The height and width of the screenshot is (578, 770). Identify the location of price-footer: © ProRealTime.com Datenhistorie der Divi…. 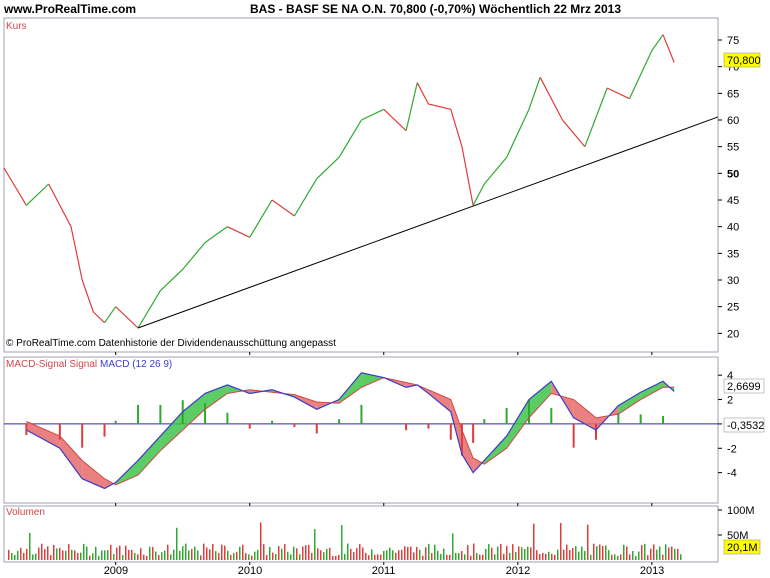
(171, 343).